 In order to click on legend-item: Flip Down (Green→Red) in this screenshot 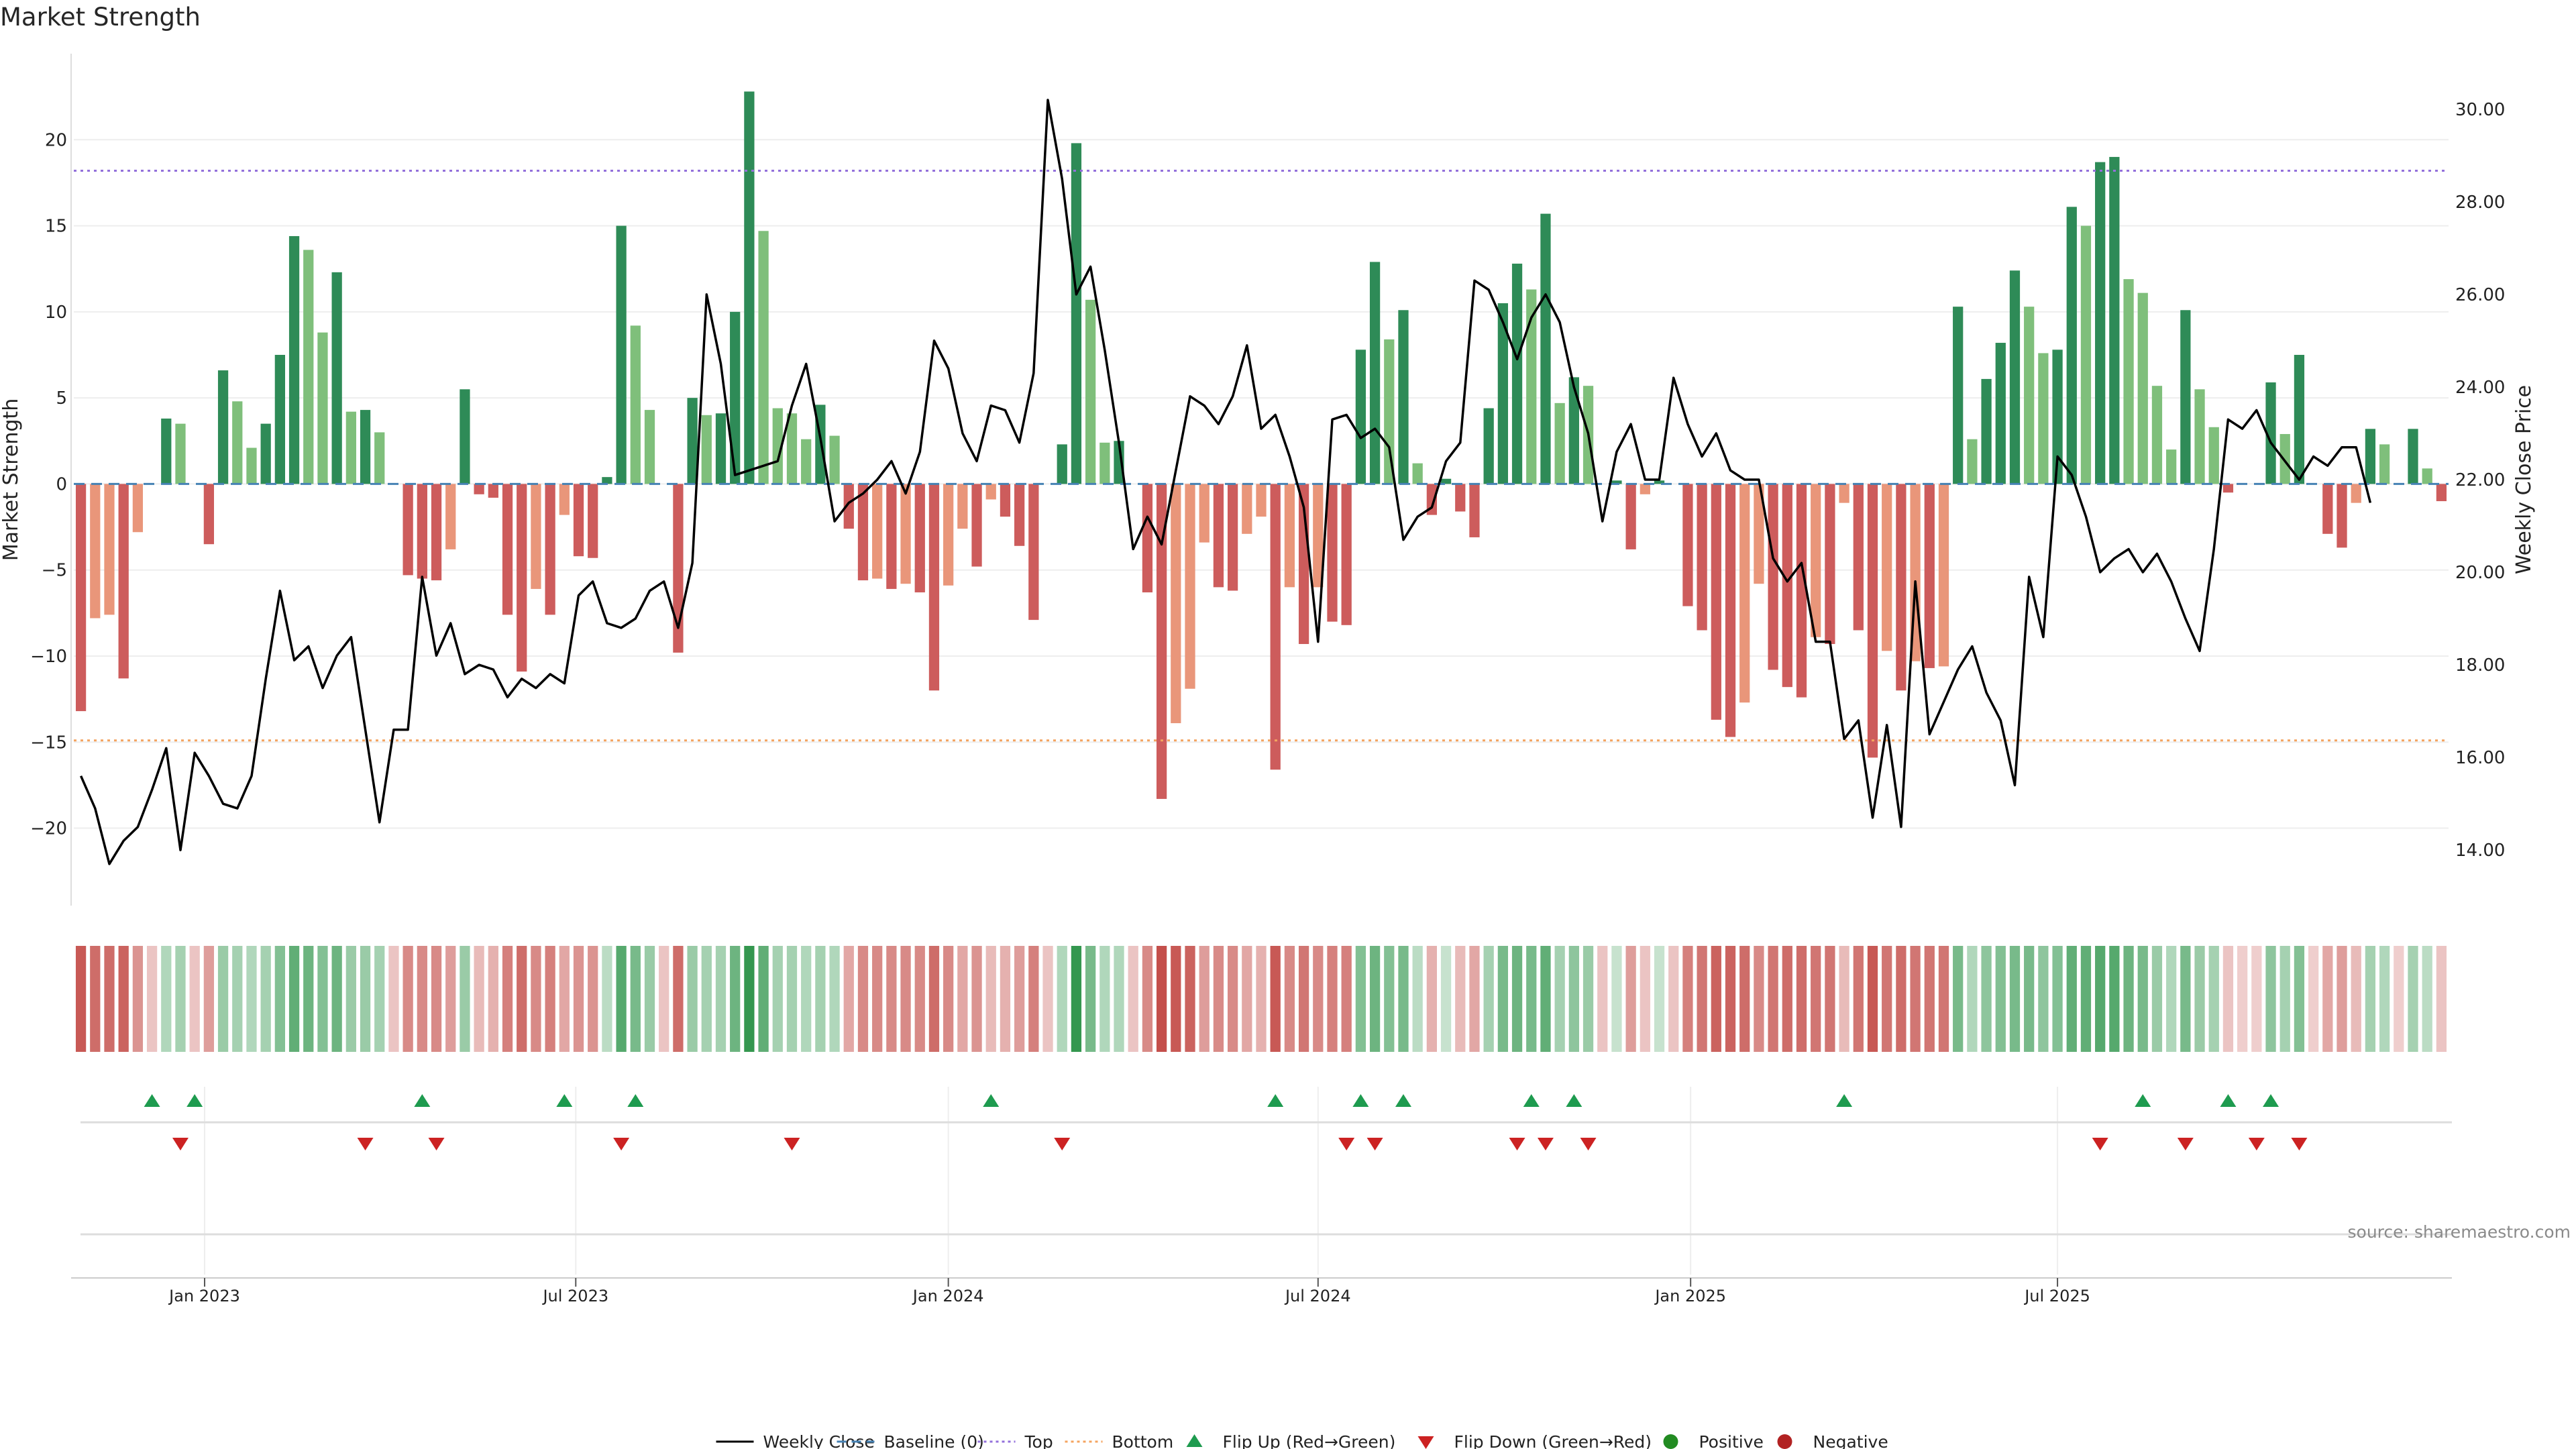, I will do `click(1534, 1440)`.